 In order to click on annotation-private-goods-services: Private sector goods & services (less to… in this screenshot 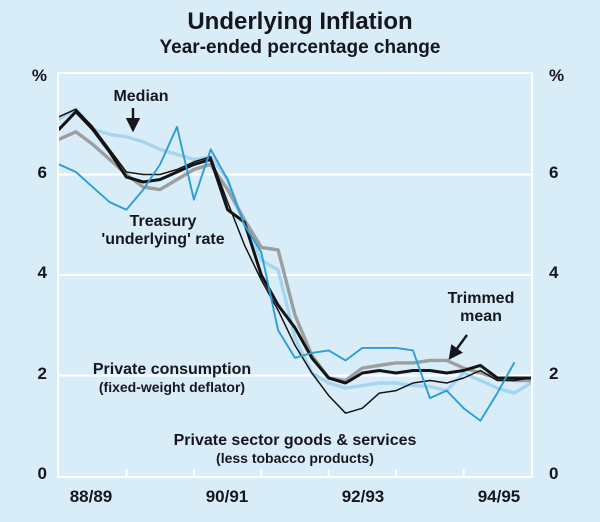, I will do `click(295, 449)`.